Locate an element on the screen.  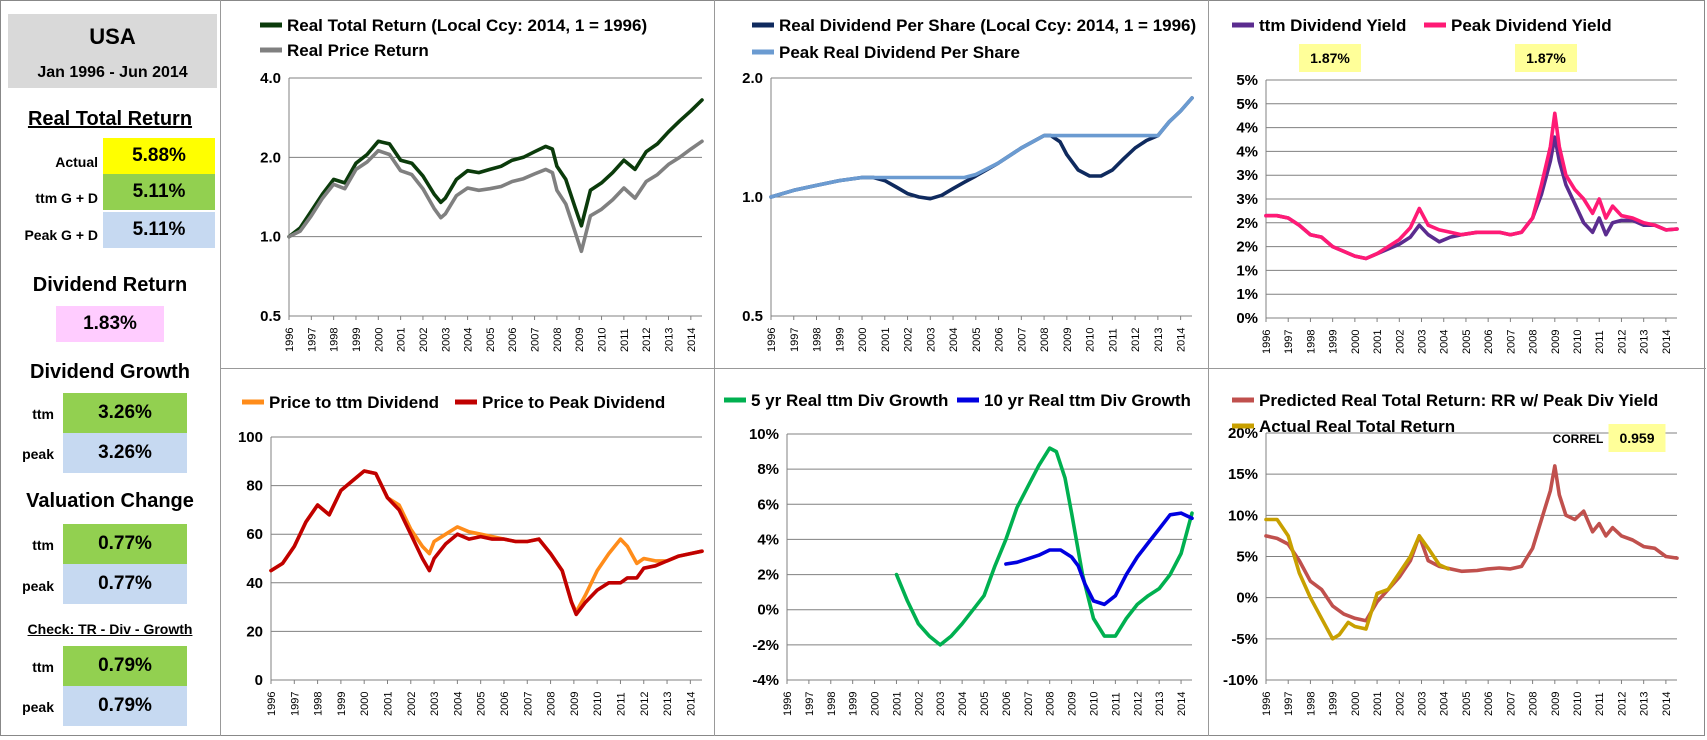
check-title: Check: TR - Div - Growth is located at coordinates (110, 629).